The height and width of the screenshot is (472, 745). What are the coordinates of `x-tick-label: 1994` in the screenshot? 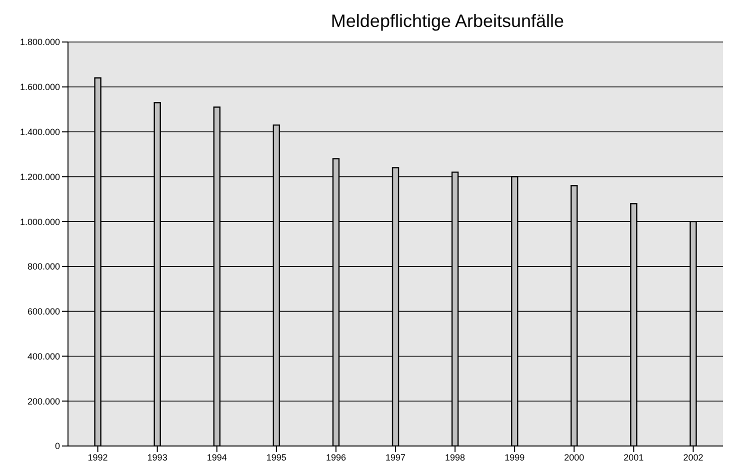 It's located at (216, 457).